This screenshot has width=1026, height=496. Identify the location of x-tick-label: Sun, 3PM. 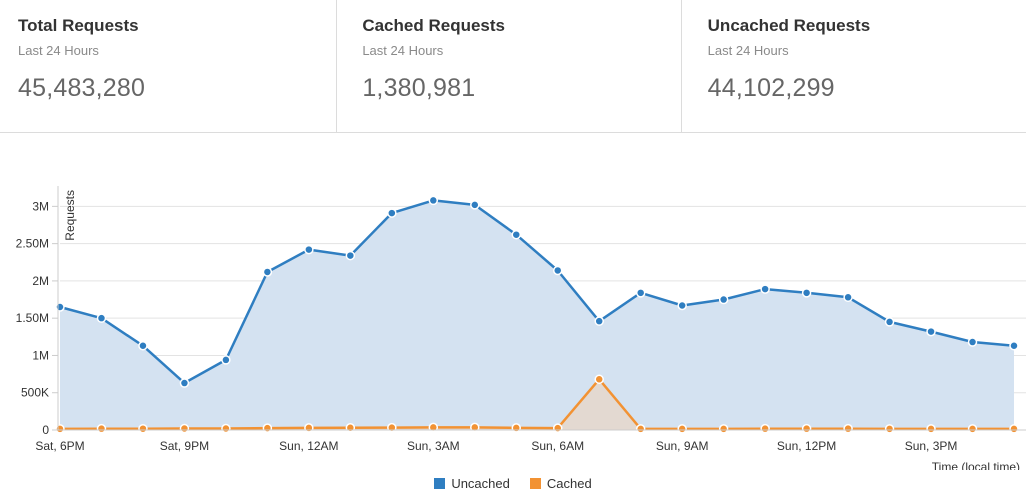
(931, 446).